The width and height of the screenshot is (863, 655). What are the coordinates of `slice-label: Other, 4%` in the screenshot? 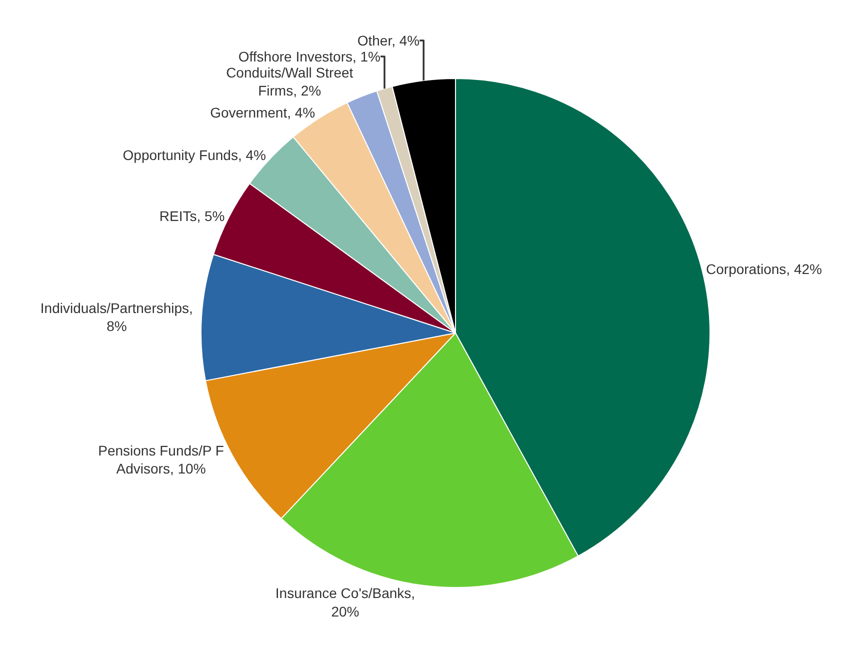 It's located at (388, 40).